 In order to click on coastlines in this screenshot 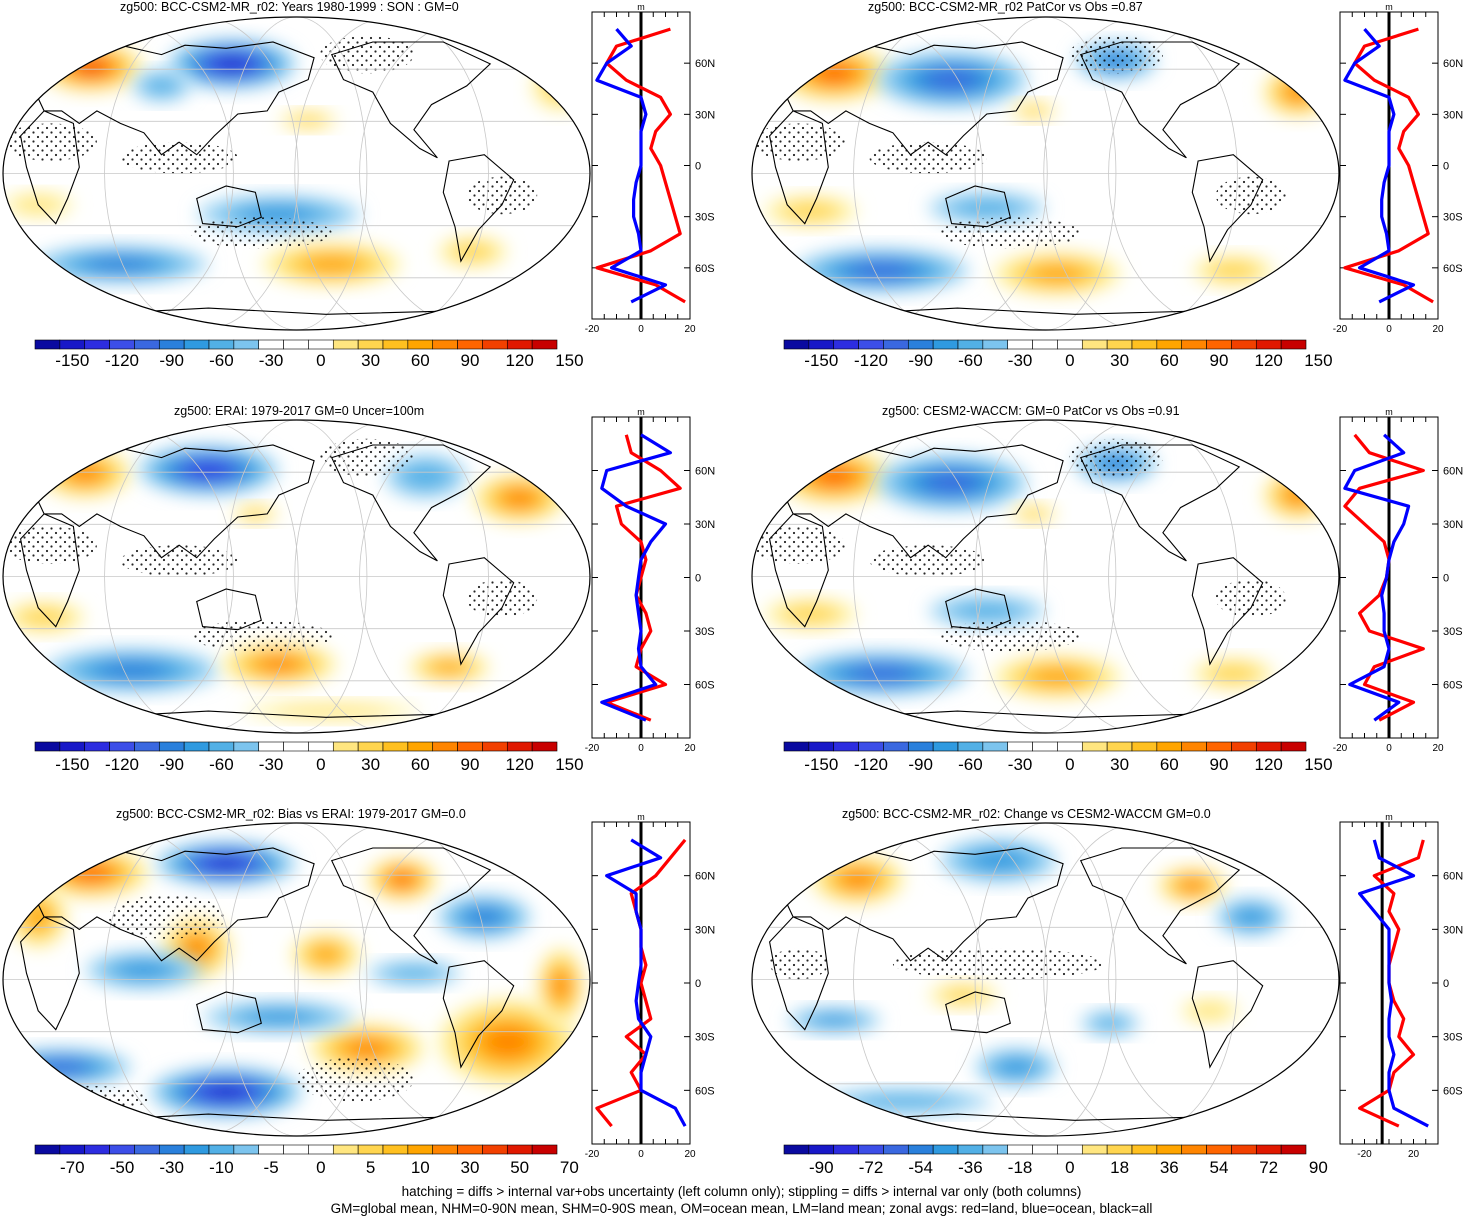, I will do `click(1016, 581)`.